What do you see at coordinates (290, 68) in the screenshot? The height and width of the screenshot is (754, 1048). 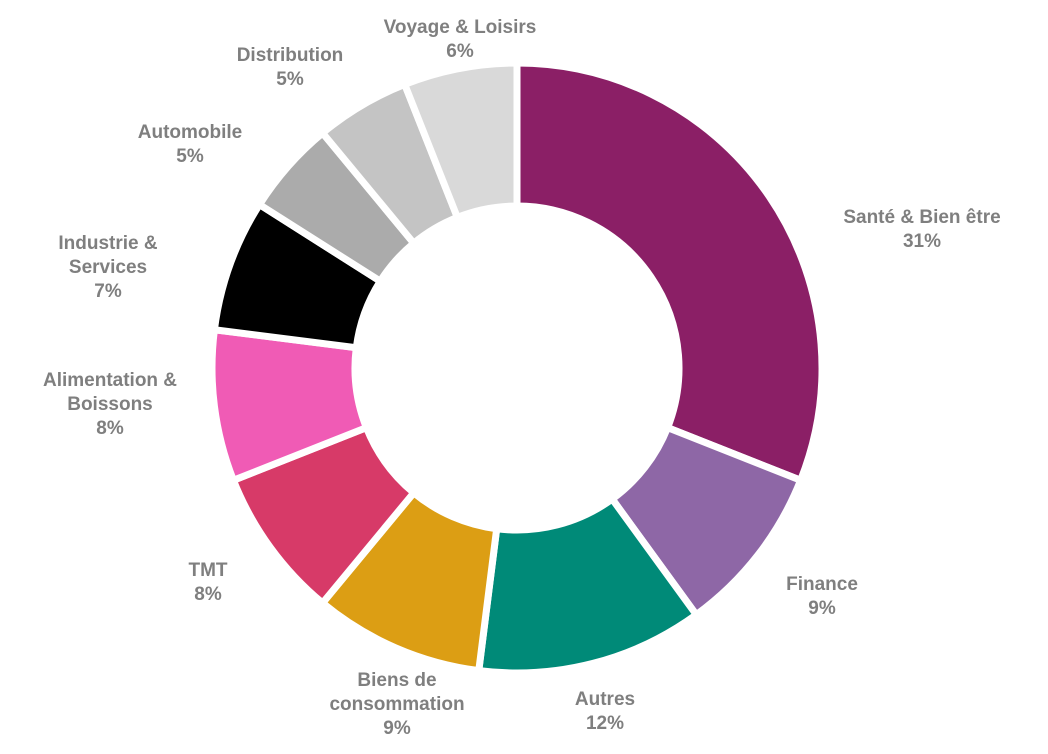 I see `slice-label: Distribution 5%` at bounding box center [290, 68].